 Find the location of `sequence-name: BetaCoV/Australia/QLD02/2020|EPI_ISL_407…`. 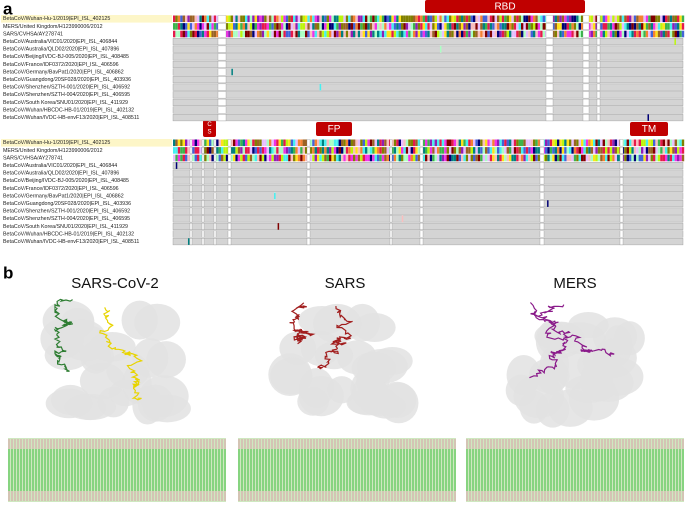

sequence-name: BetaCoV/Australia/QLD02/2020|EPI_ISL_407… is located at coordinates (61, 50).